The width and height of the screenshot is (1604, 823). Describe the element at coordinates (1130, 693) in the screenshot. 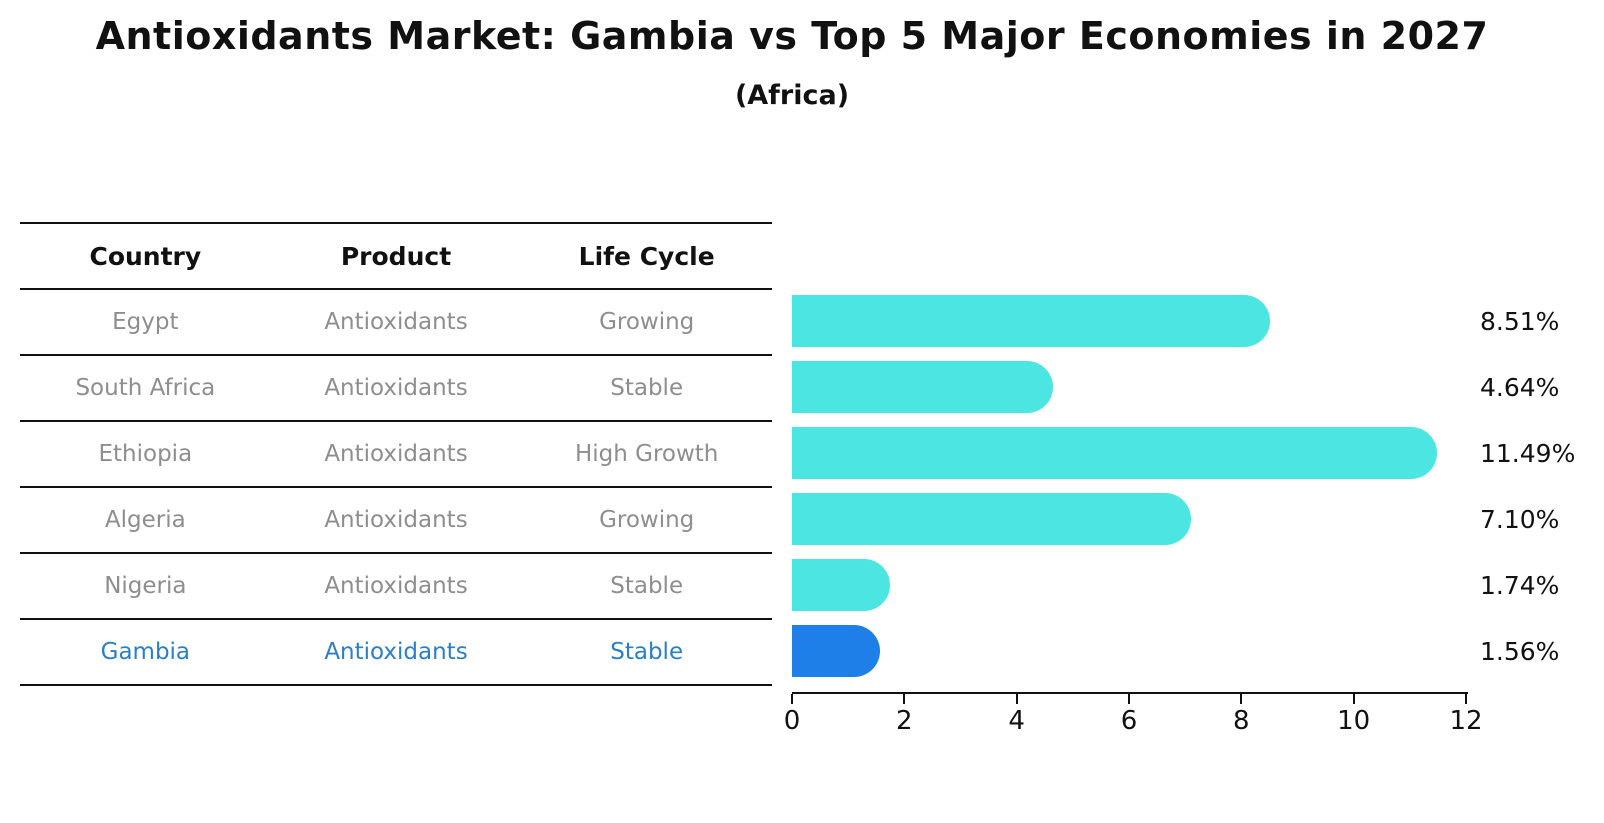

I see `x-axis-line` at that location.